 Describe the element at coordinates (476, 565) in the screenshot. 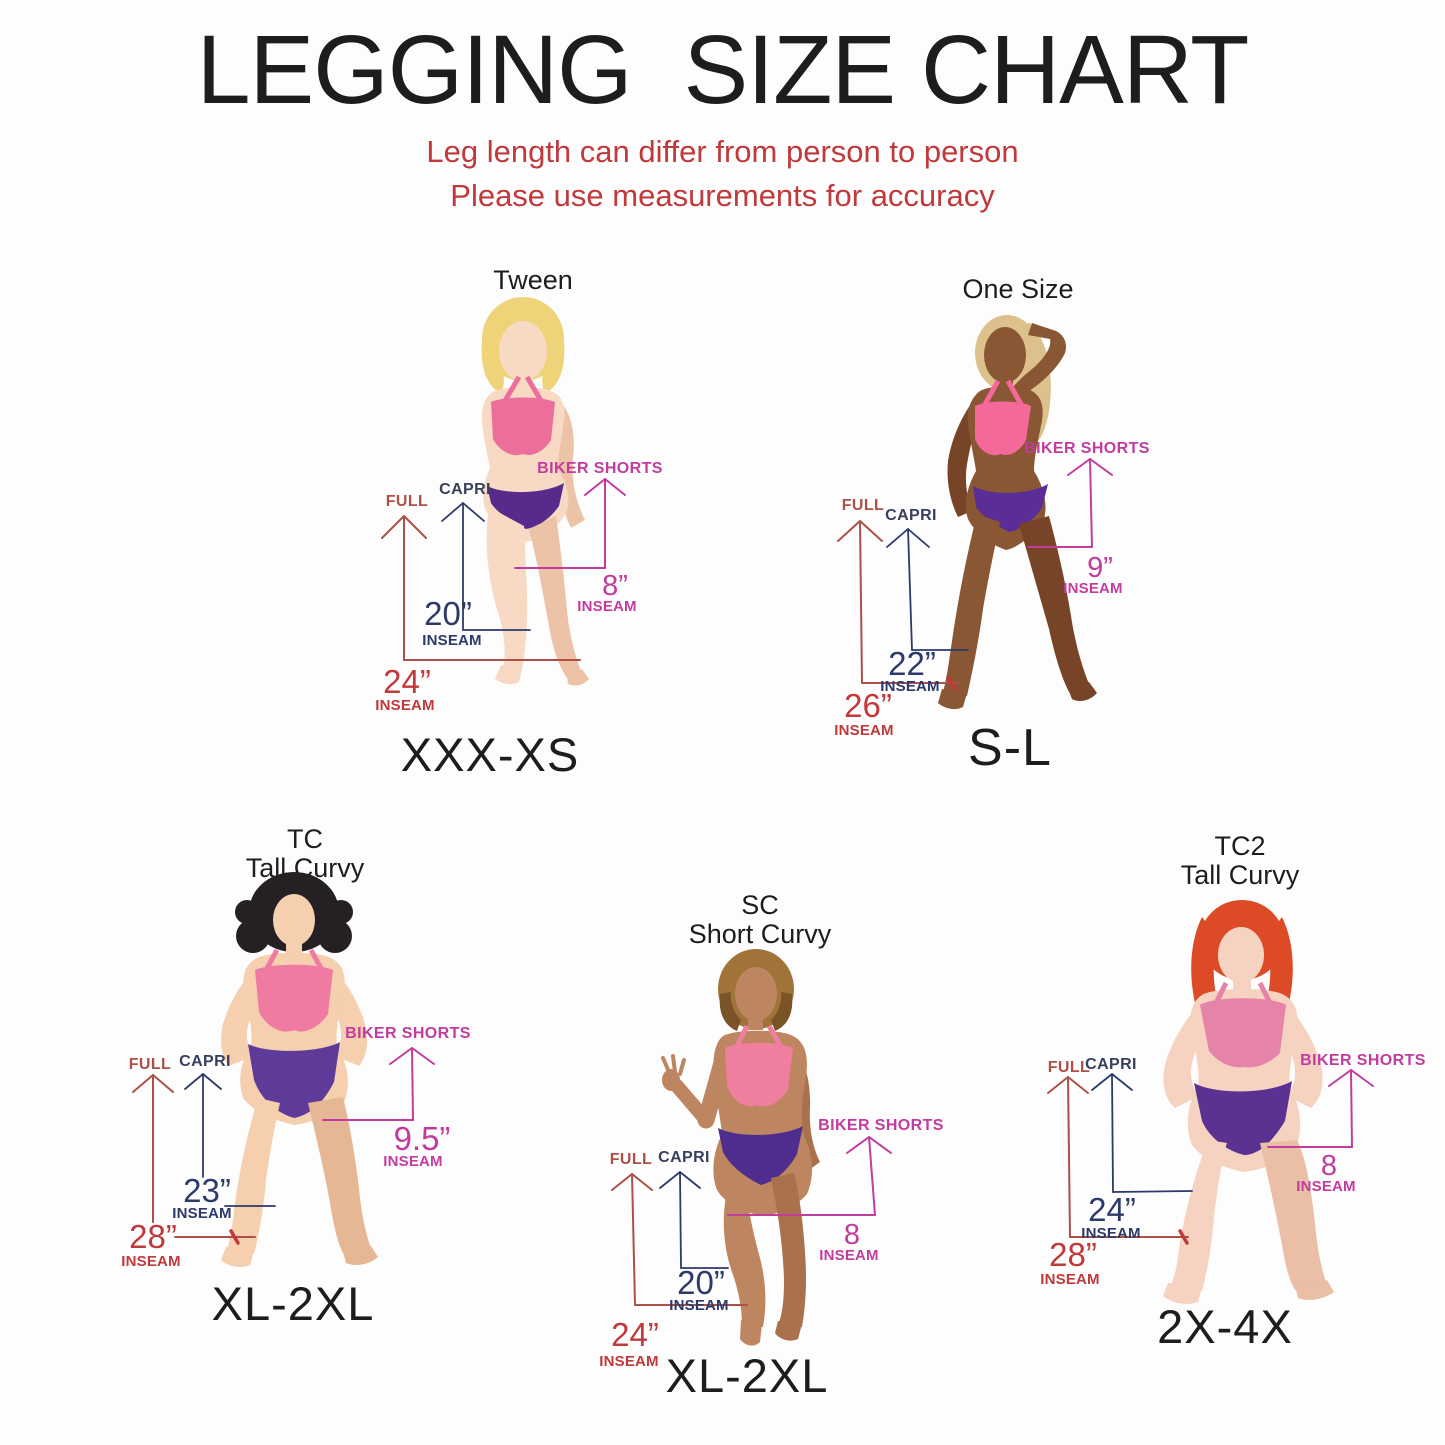

I see `capri-length-annotation: CAPRI 20” INSEAM` at that location.